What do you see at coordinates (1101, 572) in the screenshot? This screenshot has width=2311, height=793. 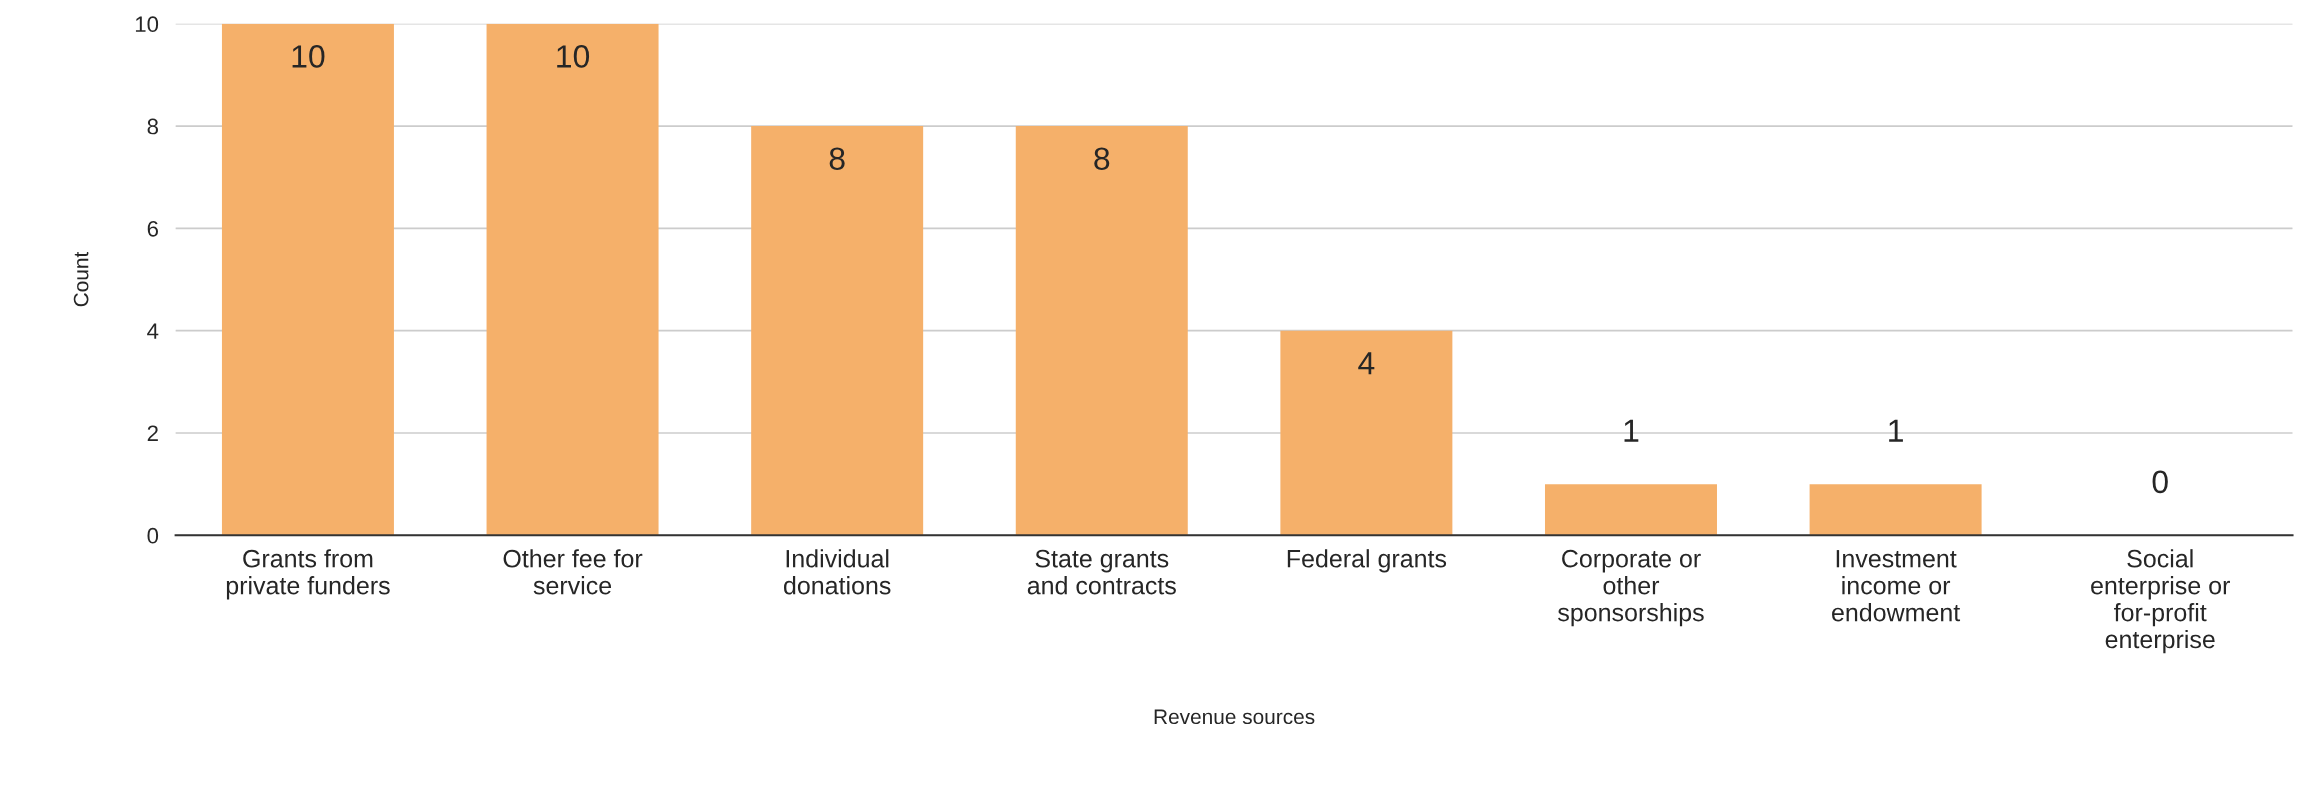 I see `x-tick-label: State grants and contracts` at bounding box center [1101, 572].